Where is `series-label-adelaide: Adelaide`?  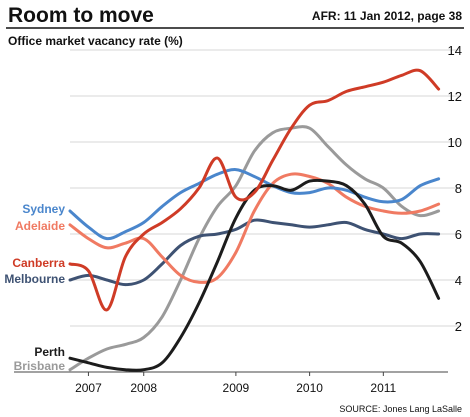 series-label-adelaide: Adelaide is located at coordinates (40, 226).